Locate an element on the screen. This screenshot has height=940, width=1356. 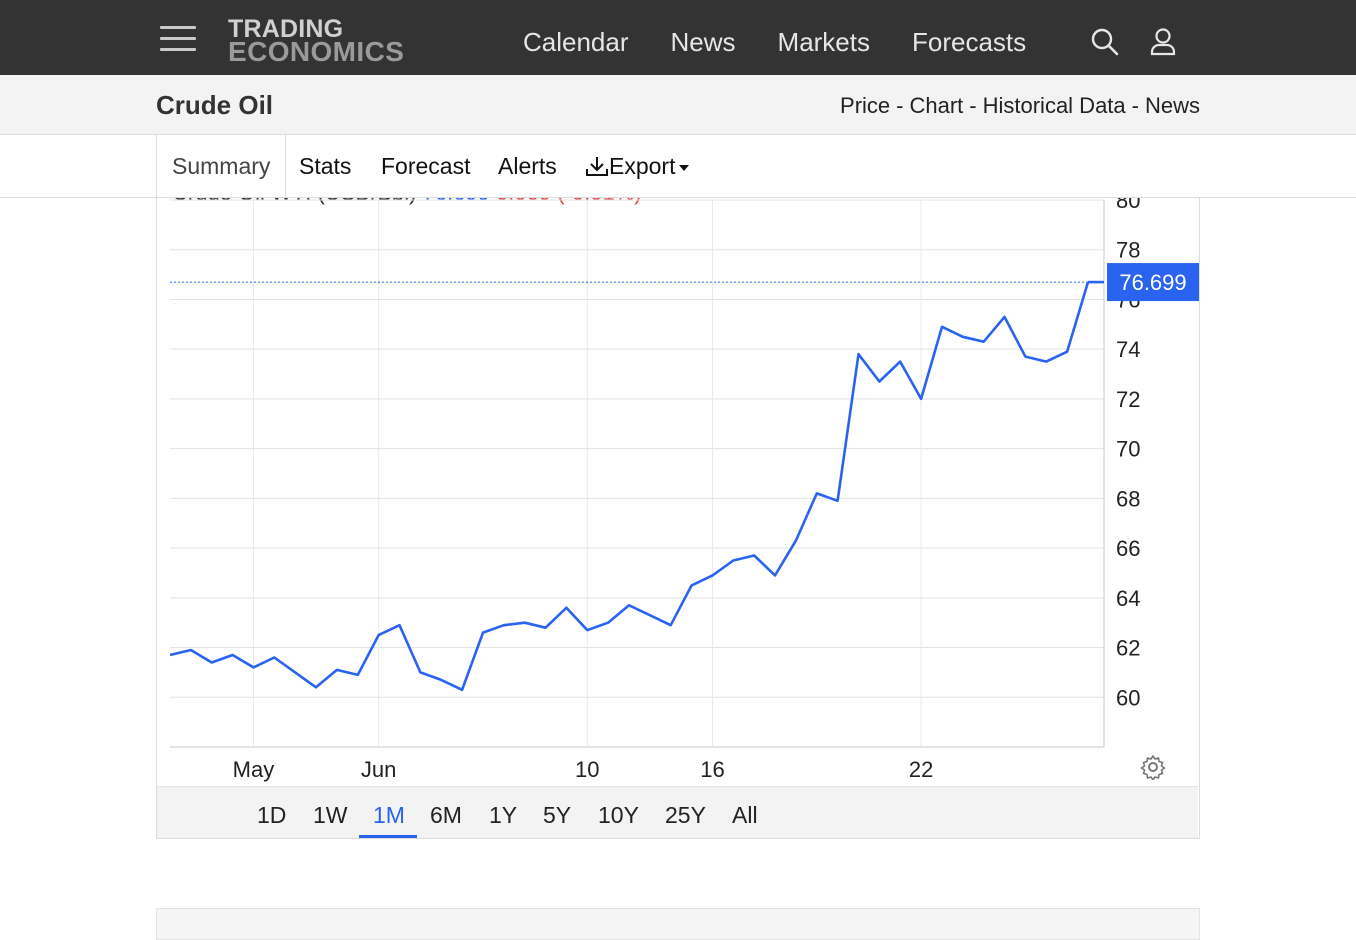
range-6m: 6M is located at coordinates (446, 815).